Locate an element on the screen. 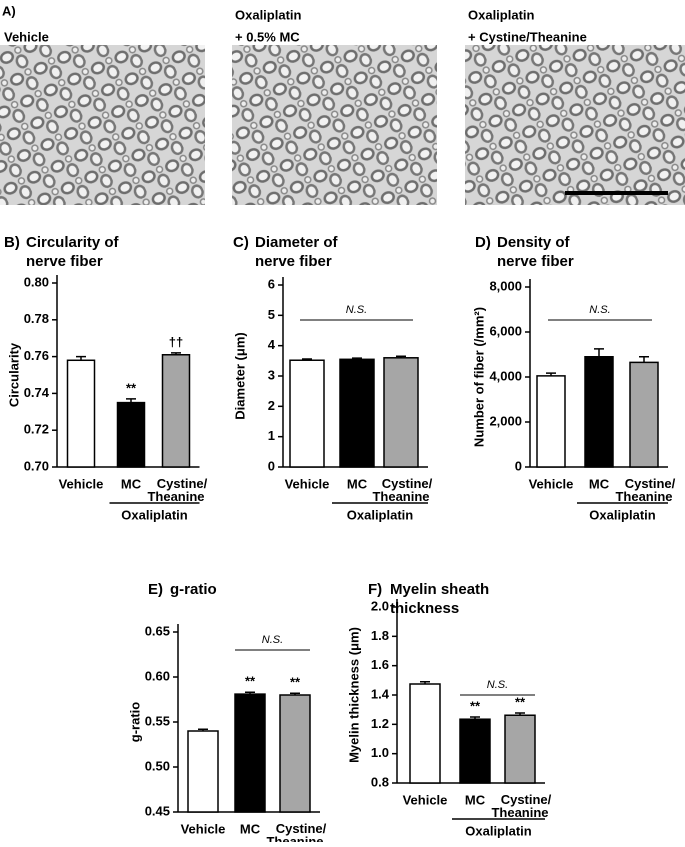 Image resolution: width=685 pixels, height=847 pixels. y-tick-label: 1.0 is located at coordinates (380, 752).